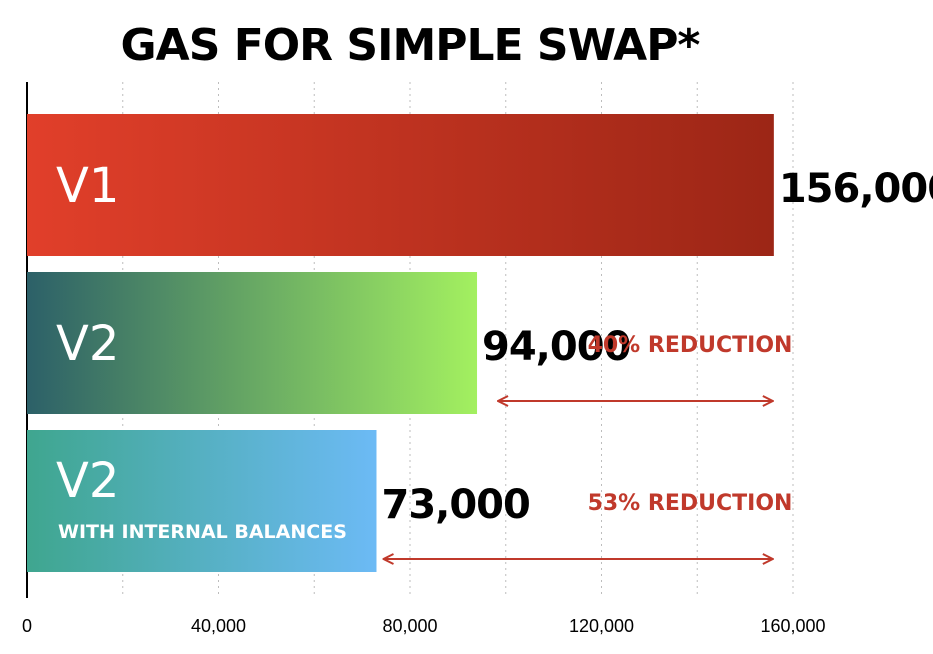  What do you see at coordinates (409, 626) in the screenshot?
I see `x-tick-label: 80,000` at bounding box center [409, 626].